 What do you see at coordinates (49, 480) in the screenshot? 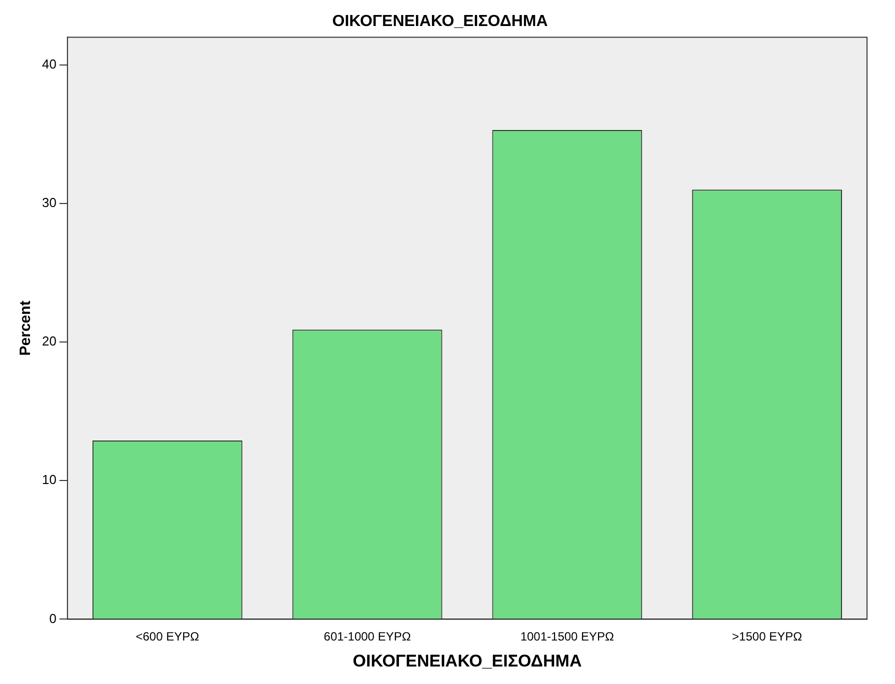
I see `y-tick-label: 10` at bounding box center [49, 480].